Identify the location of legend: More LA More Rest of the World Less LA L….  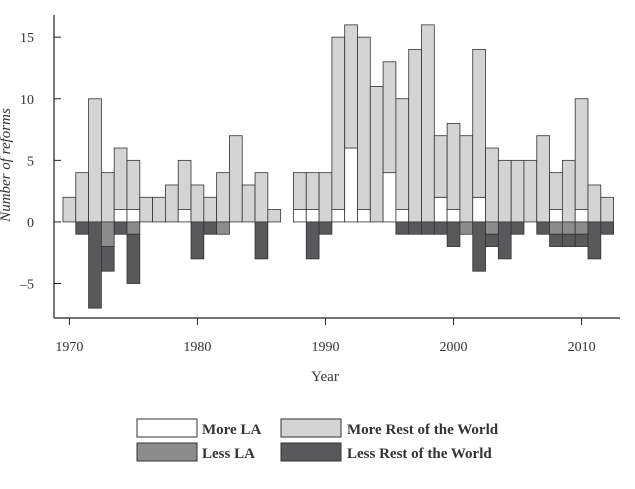
(317, 440).